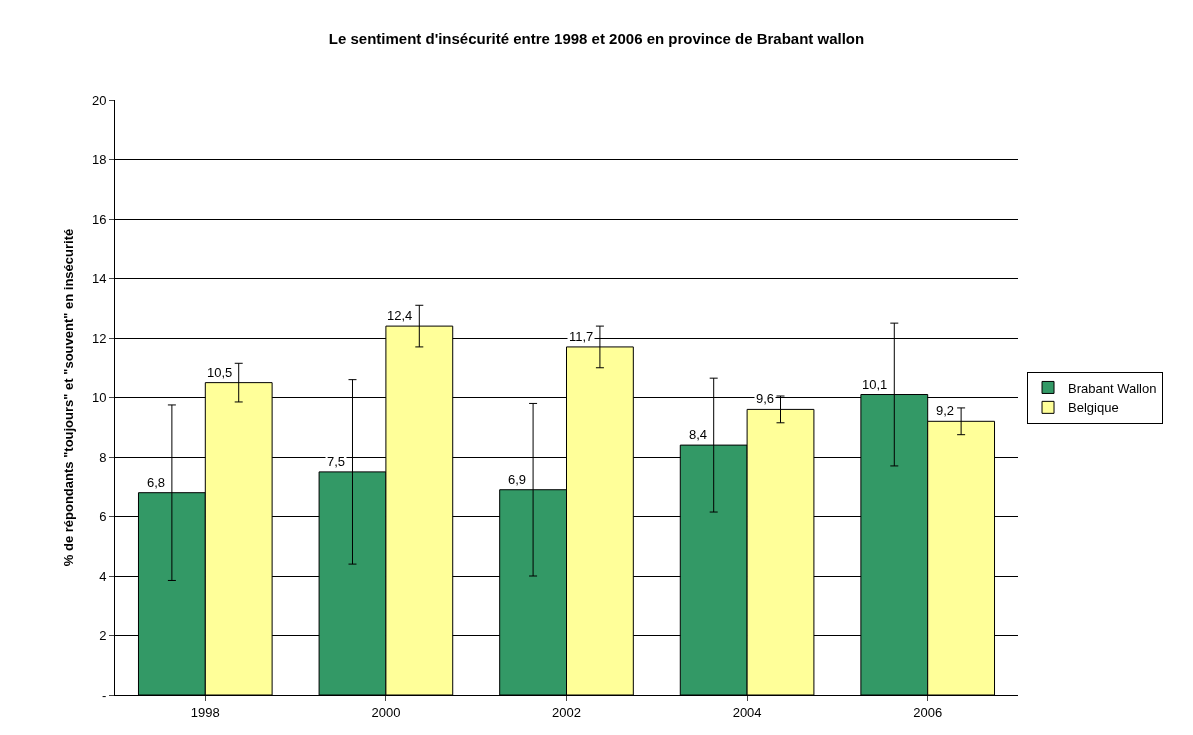 The width and height of the screenshot is (1193, 735). Describe the element at coordinates (99, 338) in the screenshot. I see `y-tick-label: 12` at that location.